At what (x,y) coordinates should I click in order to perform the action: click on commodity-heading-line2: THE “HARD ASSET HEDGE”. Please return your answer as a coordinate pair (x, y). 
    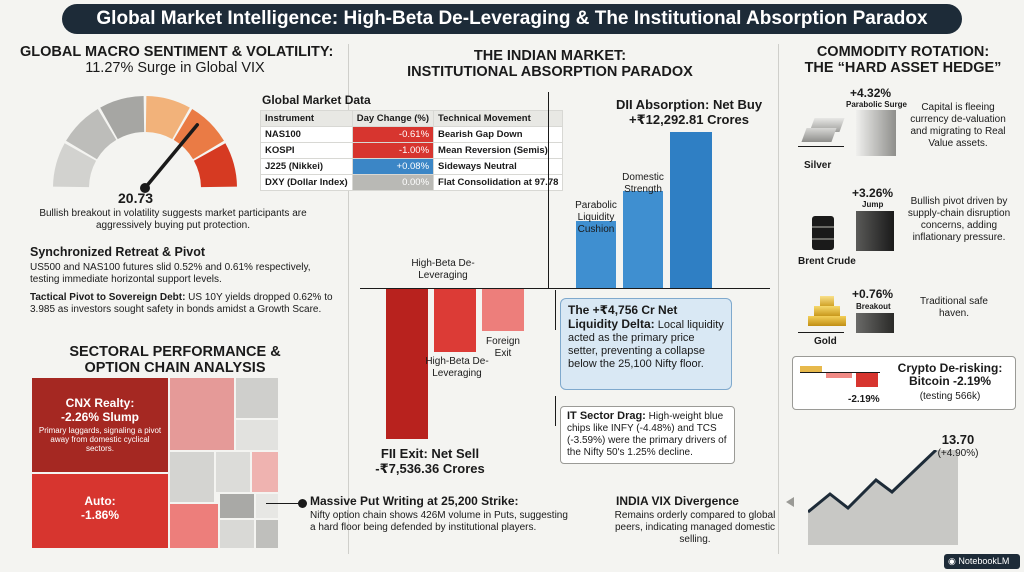
    Looking at the image, I should click on (903, 68).